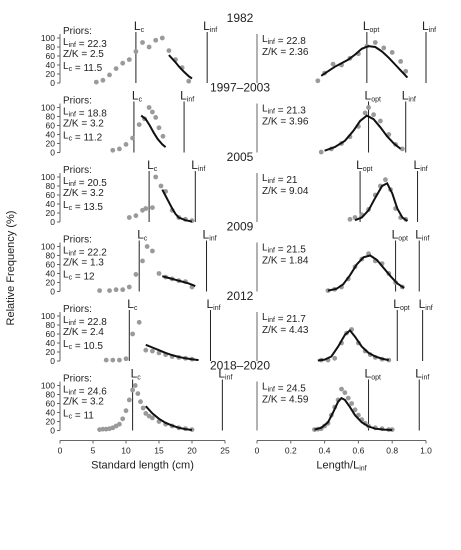  Describe the element at coordinates (85, 252) in the screenshot. I see `linf-prior: Linf = 22.2` at that location.